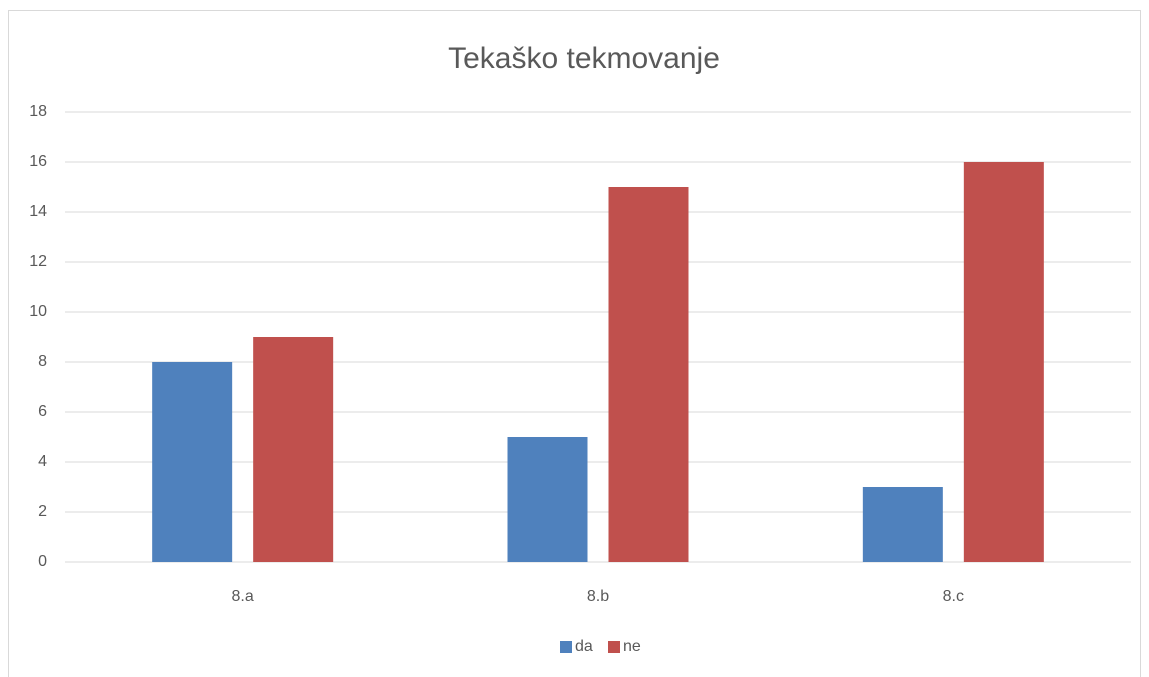  Describe the element at coordinates (38, 111) in the screenshot. I see `y-tick-label: 18` at that location.